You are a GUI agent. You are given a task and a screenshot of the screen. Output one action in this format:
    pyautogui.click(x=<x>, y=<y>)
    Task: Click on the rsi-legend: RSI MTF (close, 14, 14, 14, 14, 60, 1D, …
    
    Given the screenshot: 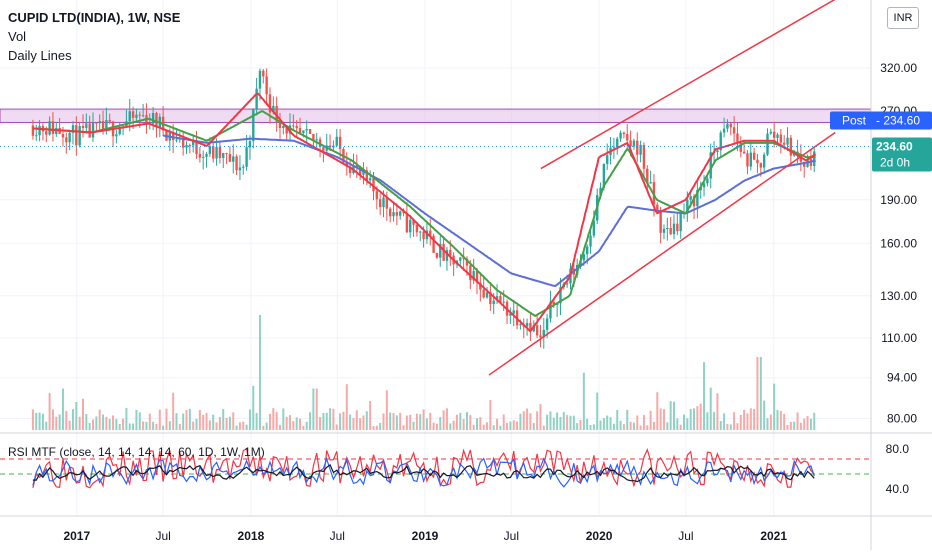 What is the action you would take?
    pyautogui.click(x=136, y=452)
    